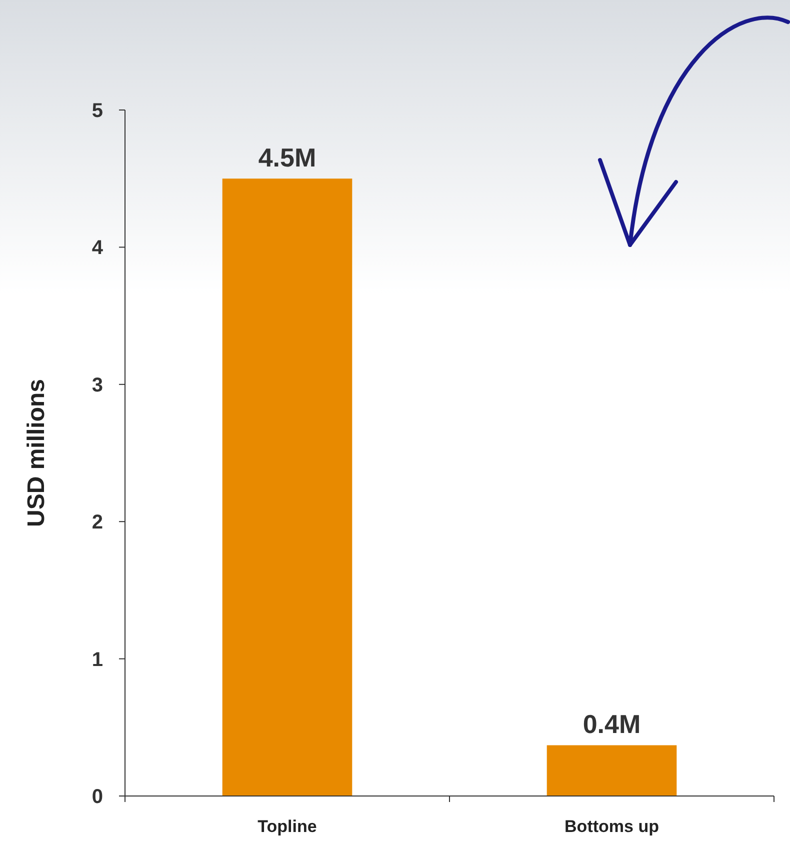 The image size is (790, 843). I want to click on y-tick-label: 2, so click(97, 523).